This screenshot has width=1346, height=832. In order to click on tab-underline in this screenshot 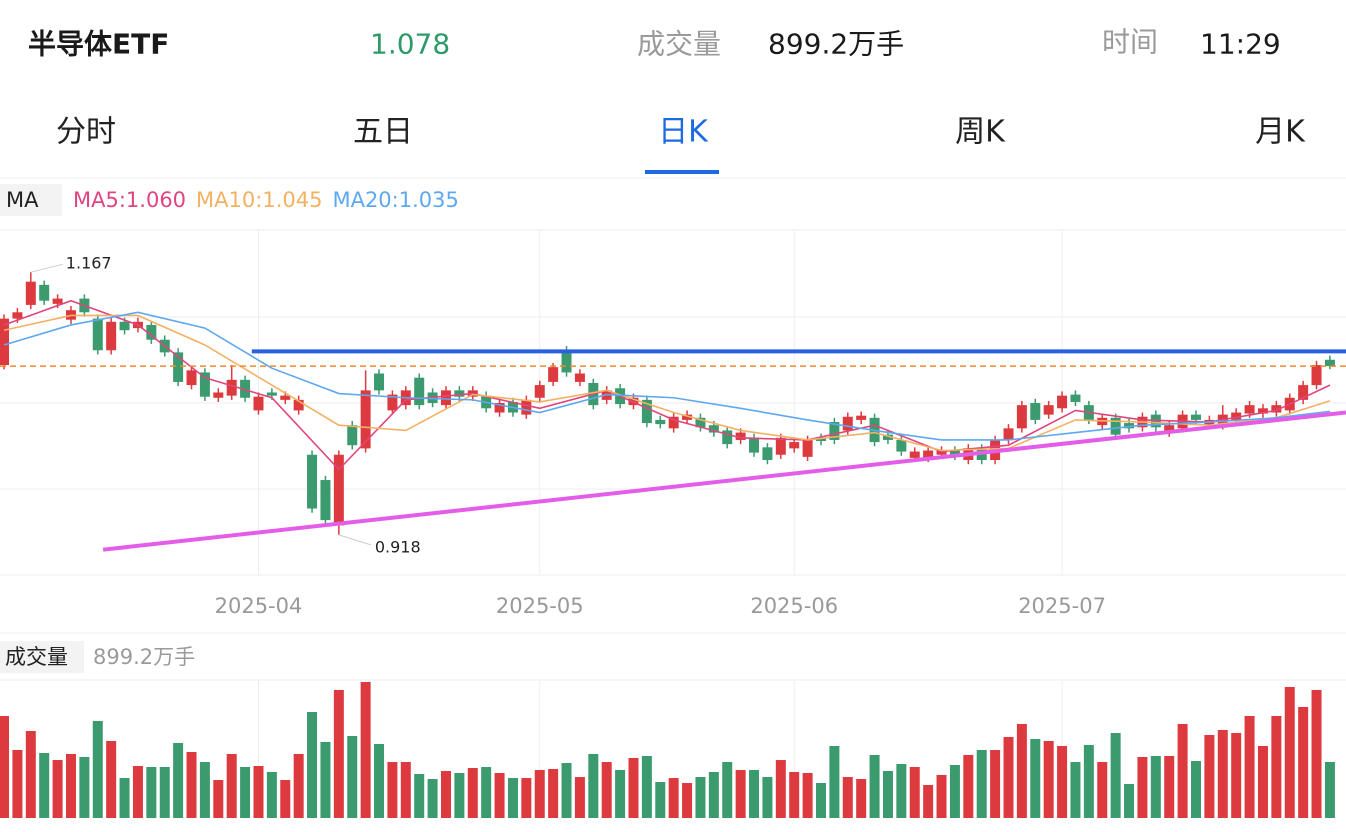, I will do `click(682, 172)`.